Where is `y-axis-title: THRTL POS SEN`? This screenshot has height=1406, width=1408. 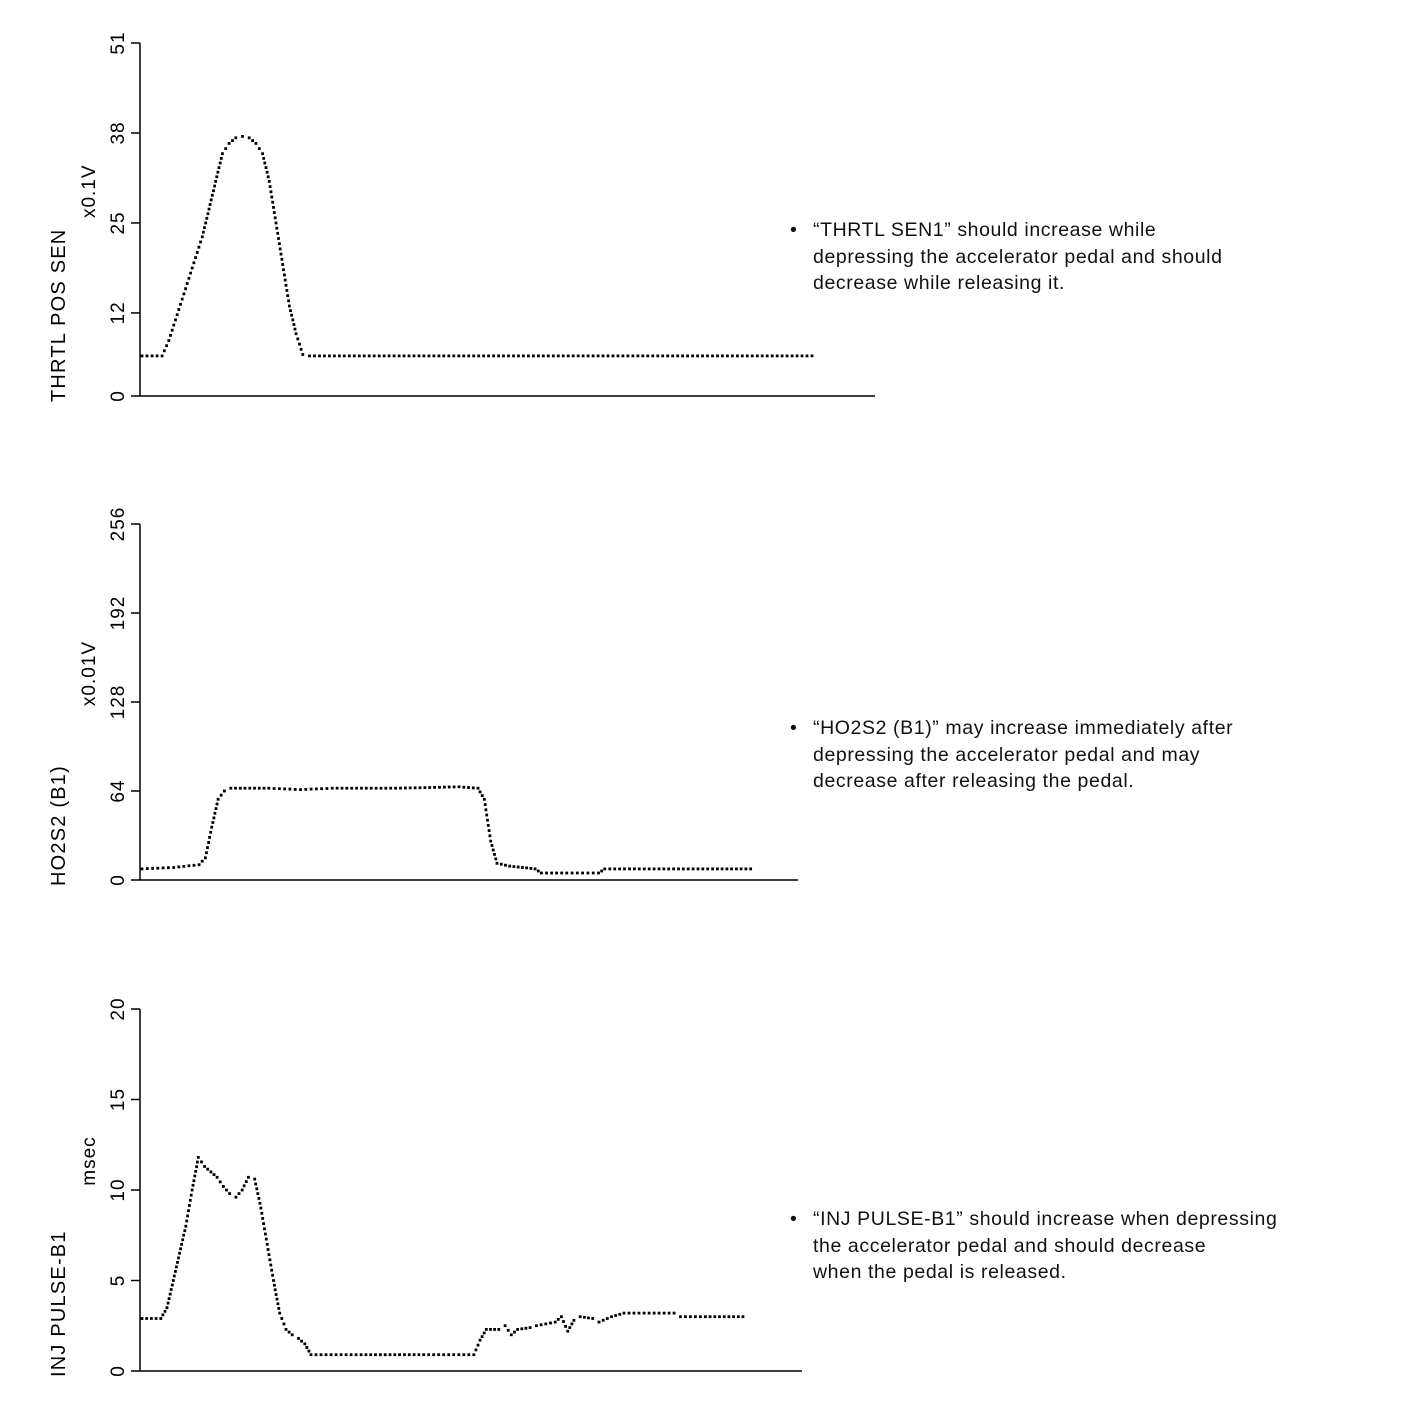 y-axis-title: THRTL POS SEN is located at coordinates (59, 315).